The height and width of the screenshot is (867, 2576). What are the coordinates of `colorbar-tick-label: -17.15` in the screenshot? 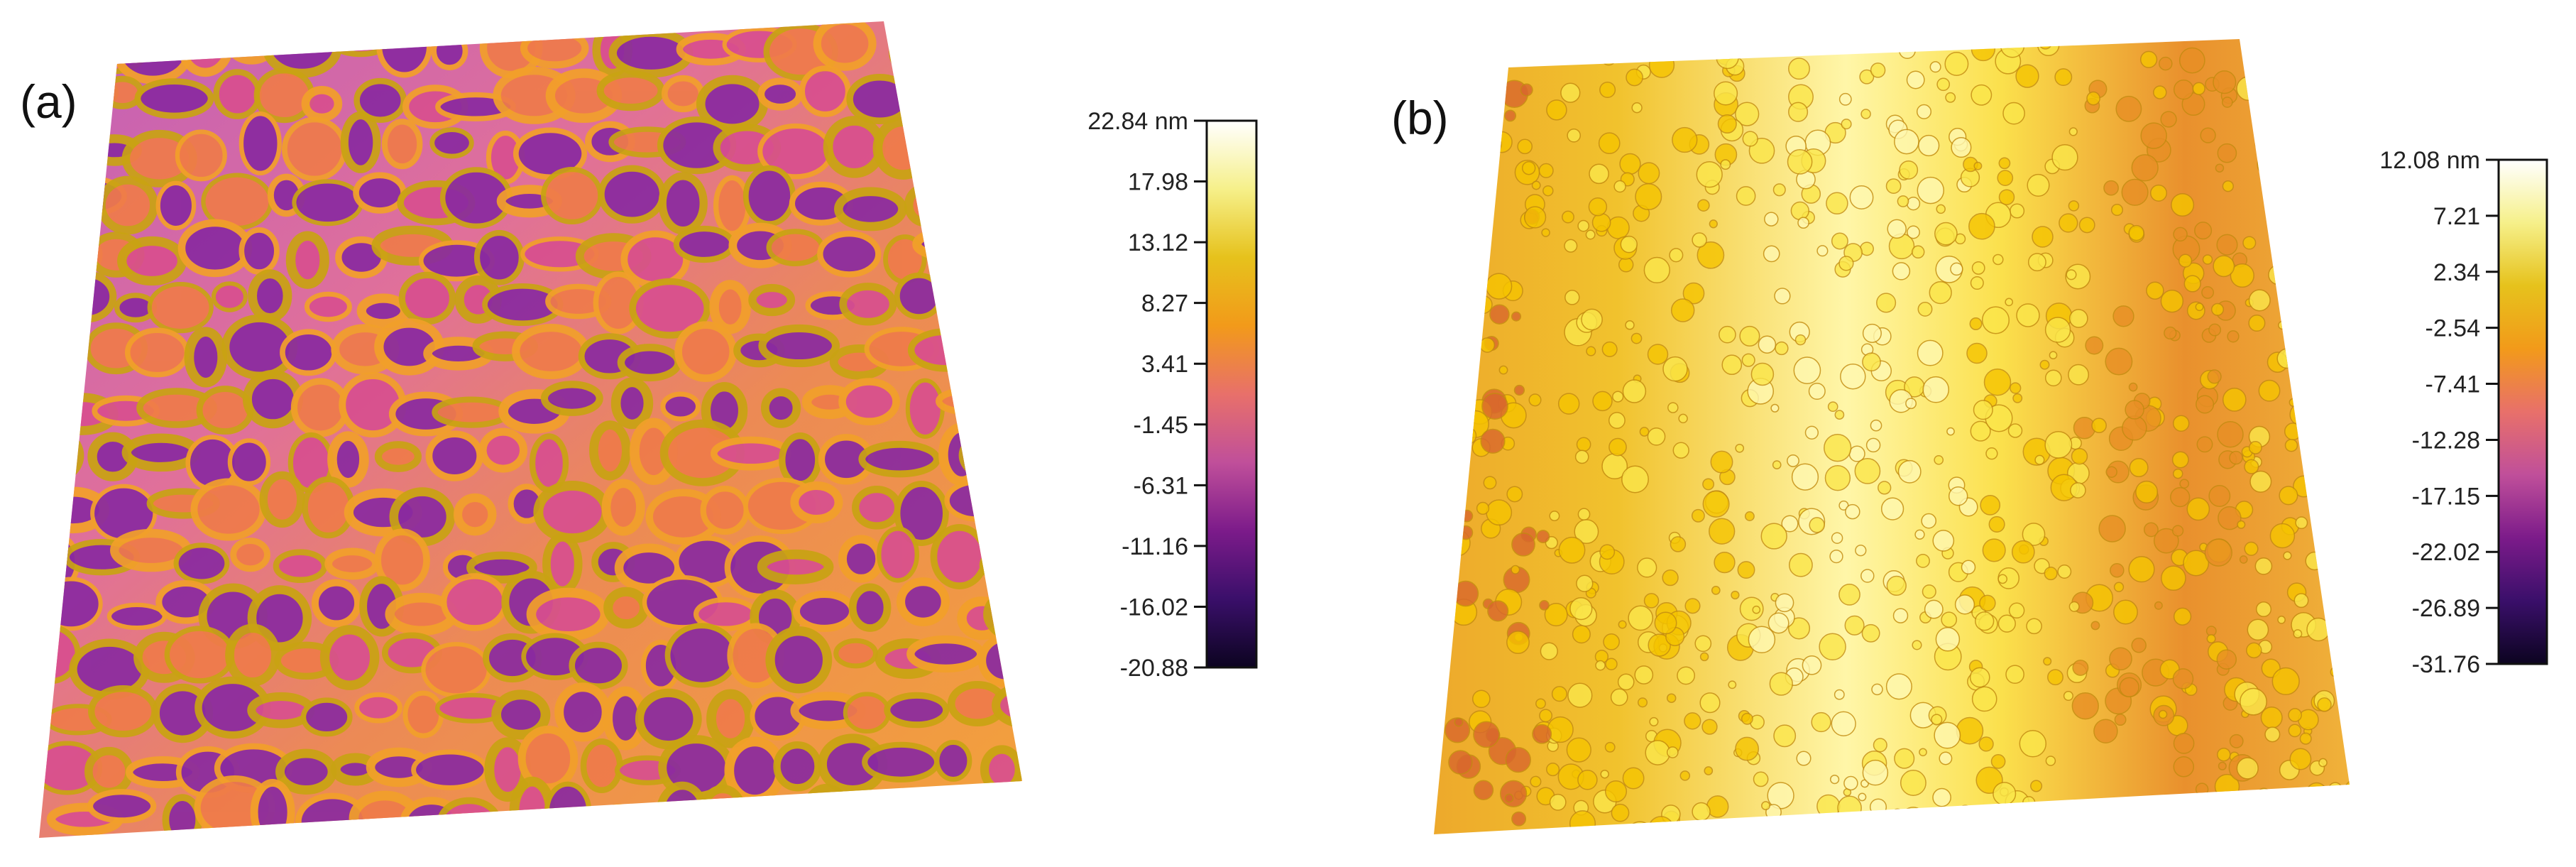 It's located at (2446, 496).